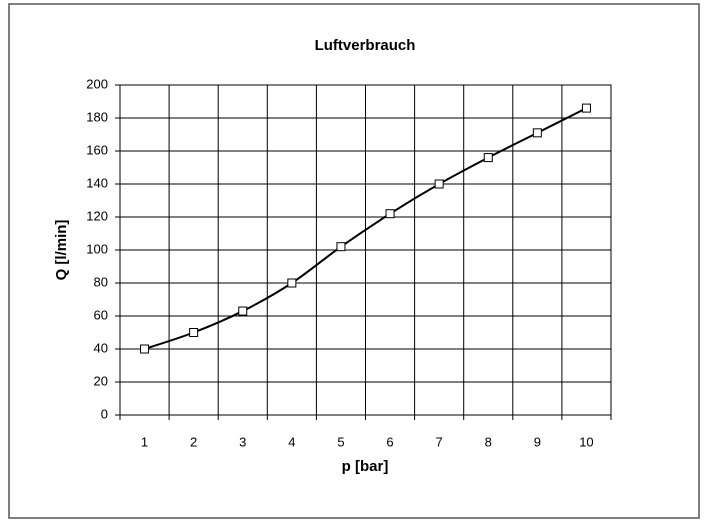 This screenshot has height=524, width=704. What do you see at coordinates (104, 413) in the screenshot?
I see `y-tick-label: 0` at bounding box center [104, 413].